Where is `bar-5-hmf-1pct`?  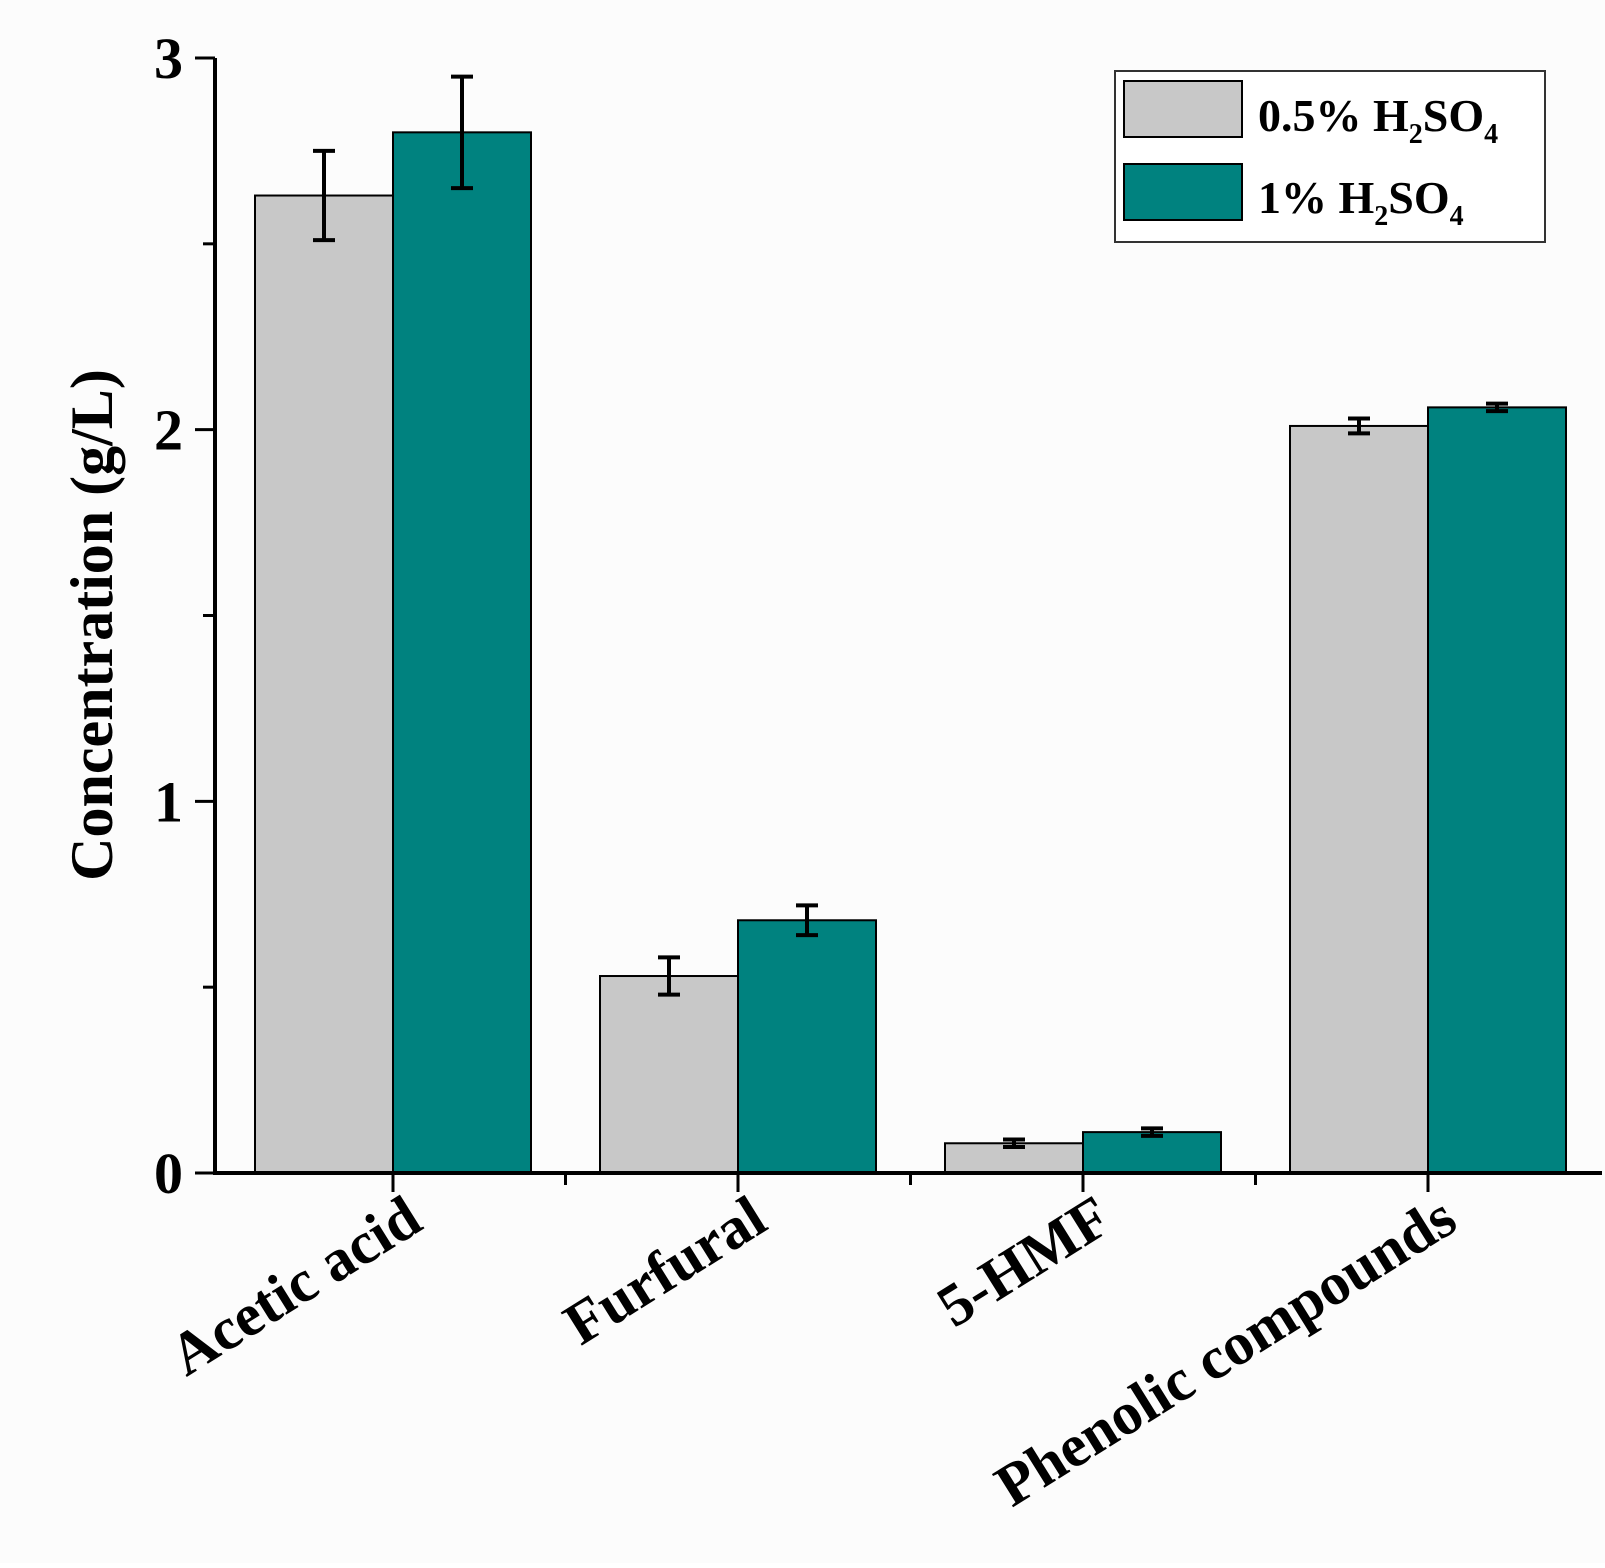 bar-5-hmf-1pct is located at coordinates (1152, 1153).